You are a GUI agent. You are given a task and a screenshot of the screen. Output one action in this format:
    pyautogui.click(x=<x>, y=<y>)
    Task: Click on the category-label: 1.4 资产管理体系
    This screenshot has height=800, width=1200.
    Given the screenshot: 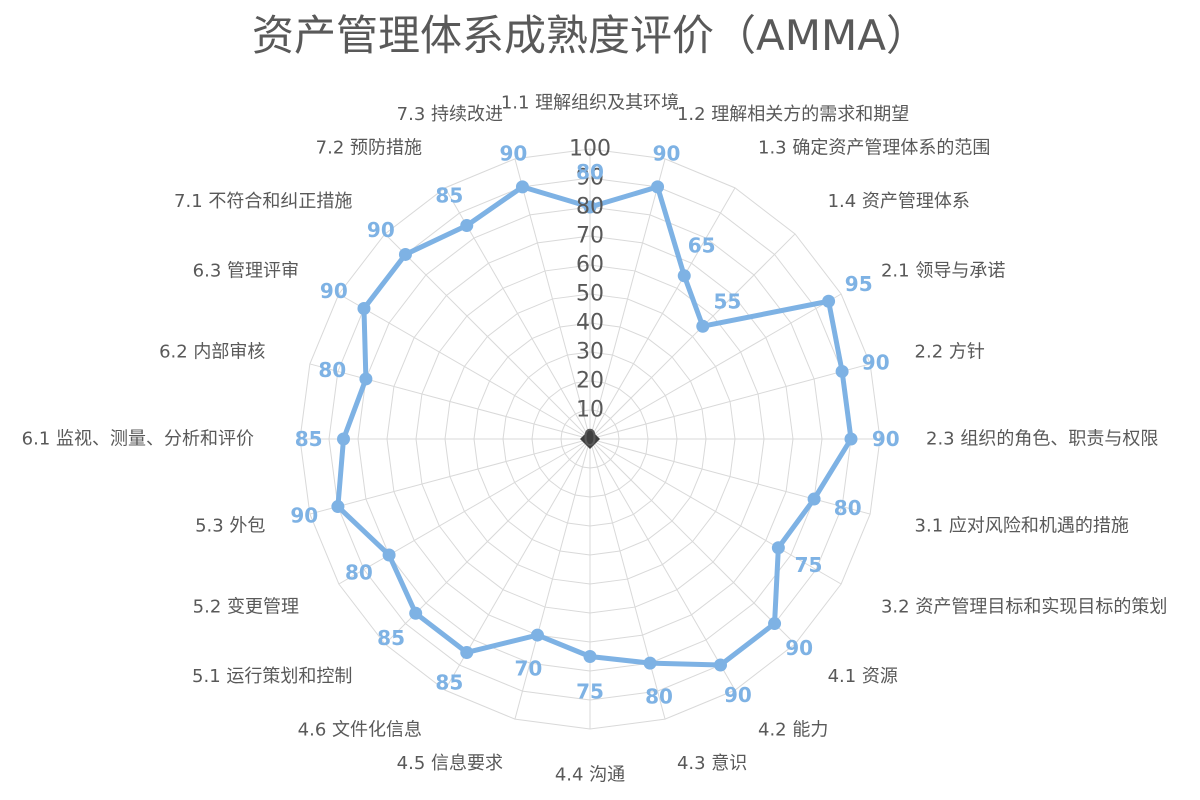 What is the action you would take?
    pyautogui.click(x=899, y=201)
    